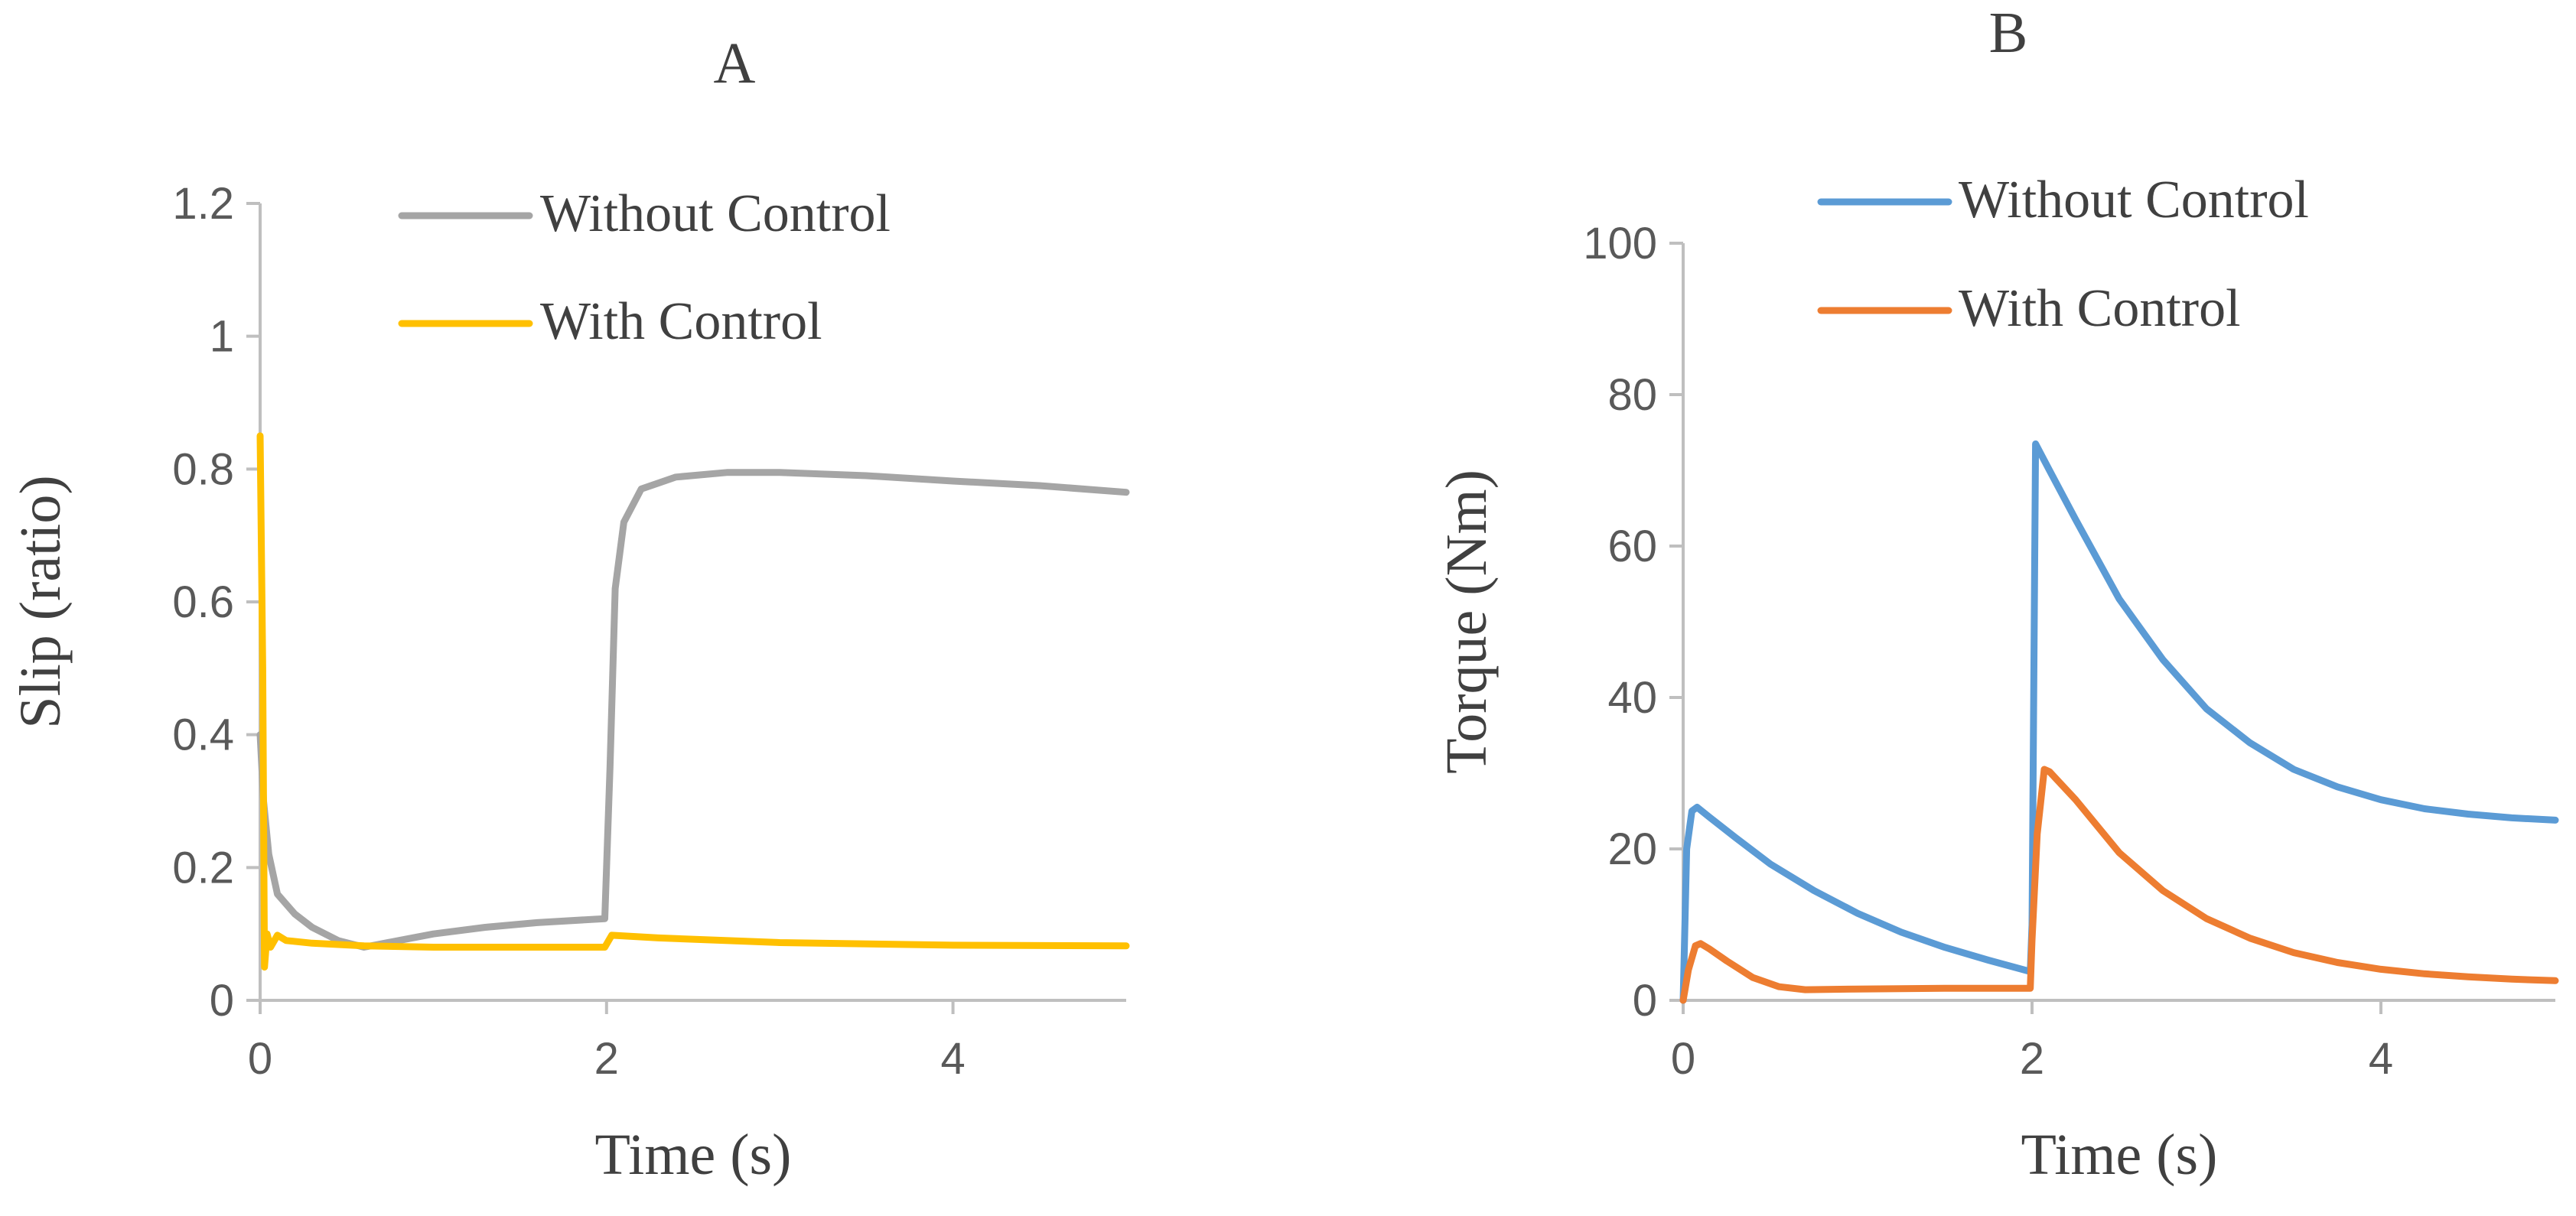  What do you see at coordinates (2119, 885) in the screenshot?
I see `series-line-with-control` at bounding box center [2119, 885].